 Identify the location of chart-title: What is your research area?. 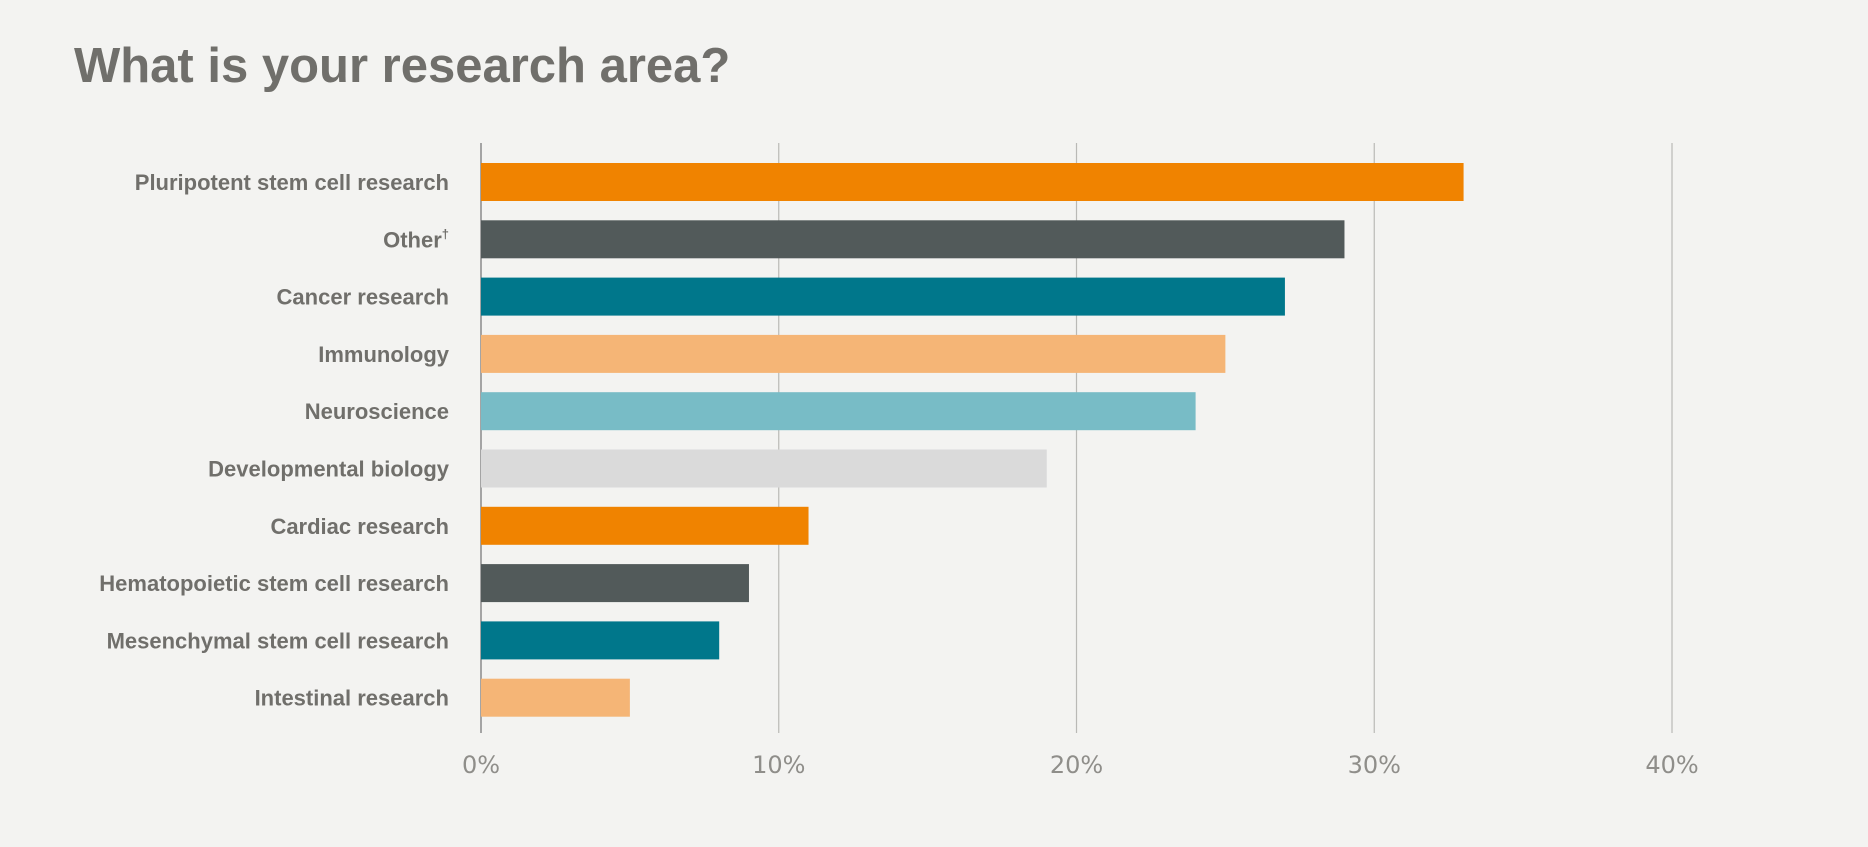
(402, 66).